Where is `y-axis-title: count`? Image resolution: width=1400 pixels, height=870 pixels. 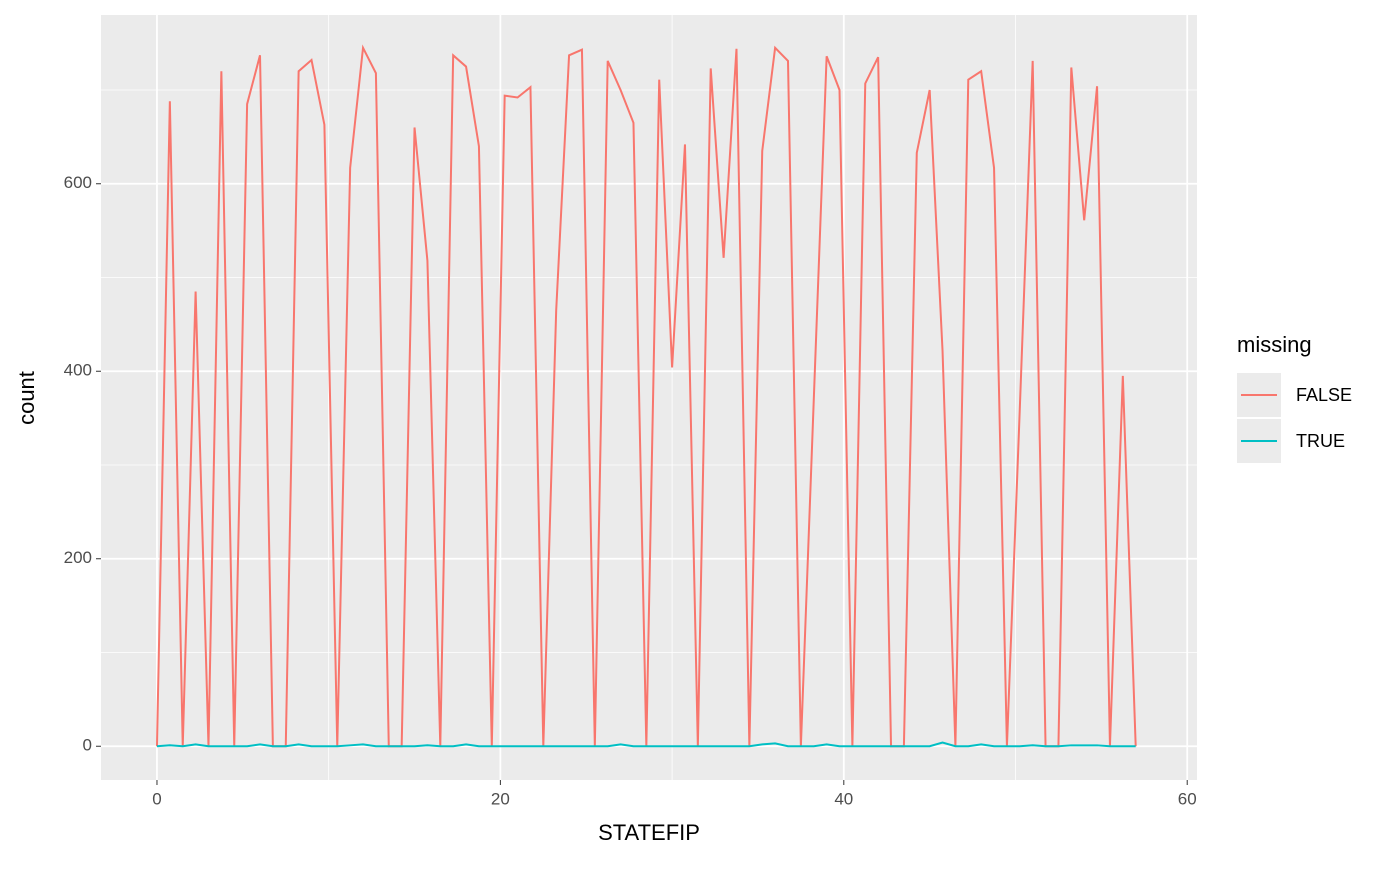
y-axis-title: count is located at coordinates (26, 398).